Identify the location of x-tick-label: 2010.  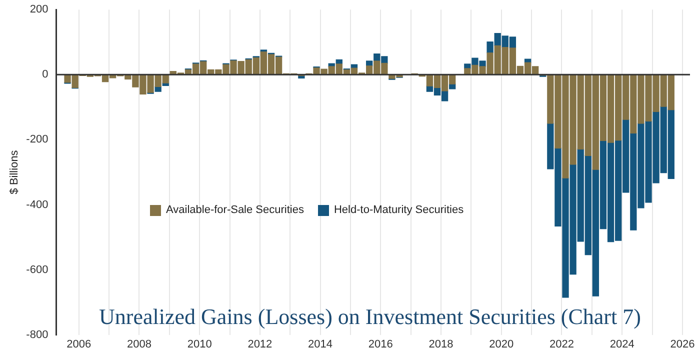
(199, 344).